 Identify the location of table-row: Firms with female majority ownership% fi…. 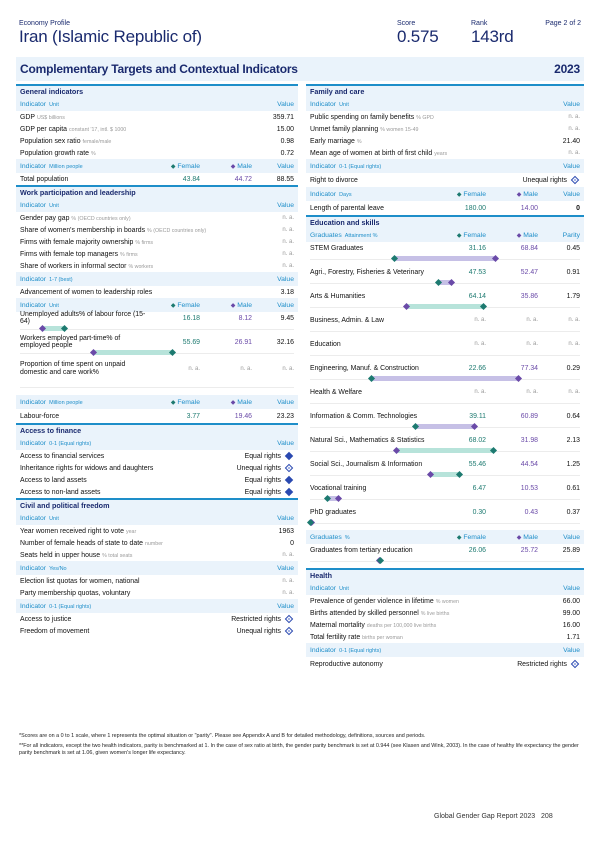
(157, 242).